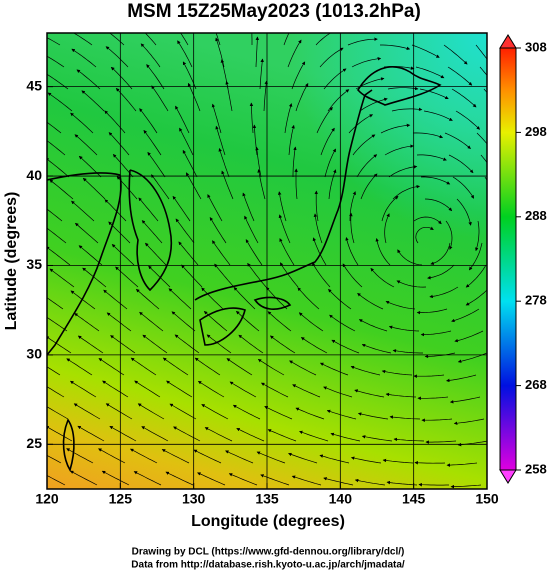 Image resolution: width=548 pixels, height=573 pixels. I want to click on coastline-shikoku, so click(272, 303).